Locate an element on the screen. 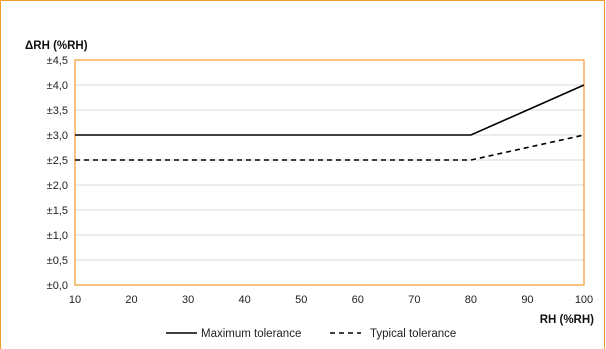 Image resolution: width=606 pixels, height=349 pixels. y-tick-label: ±0,0 is located at coordinates (57, 286).